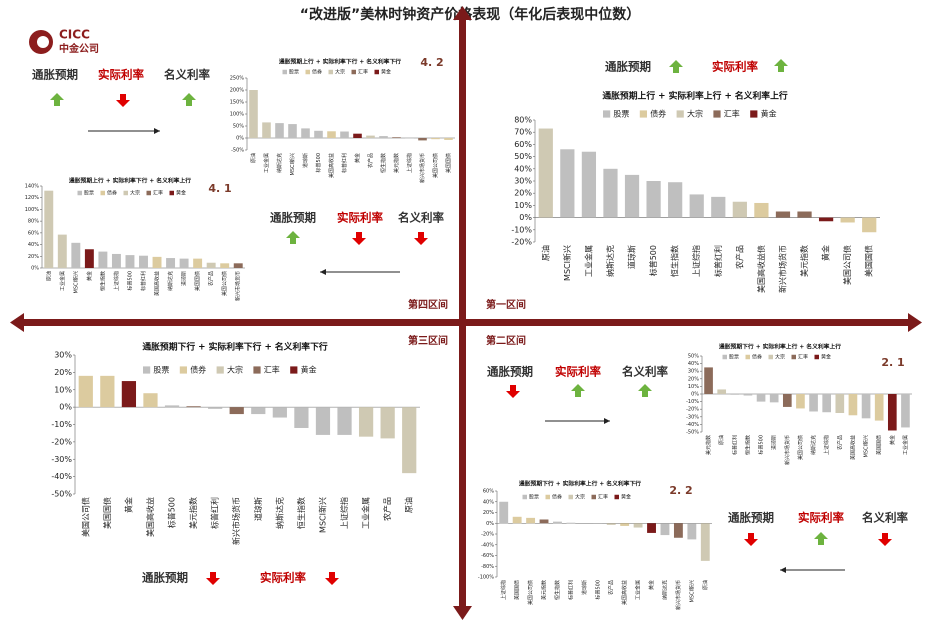 This screenshot has height=631, width=937. Describe the element at coordinates (651, 585) in the screenshot. I see `x-tick-label: 黄金` at that location.